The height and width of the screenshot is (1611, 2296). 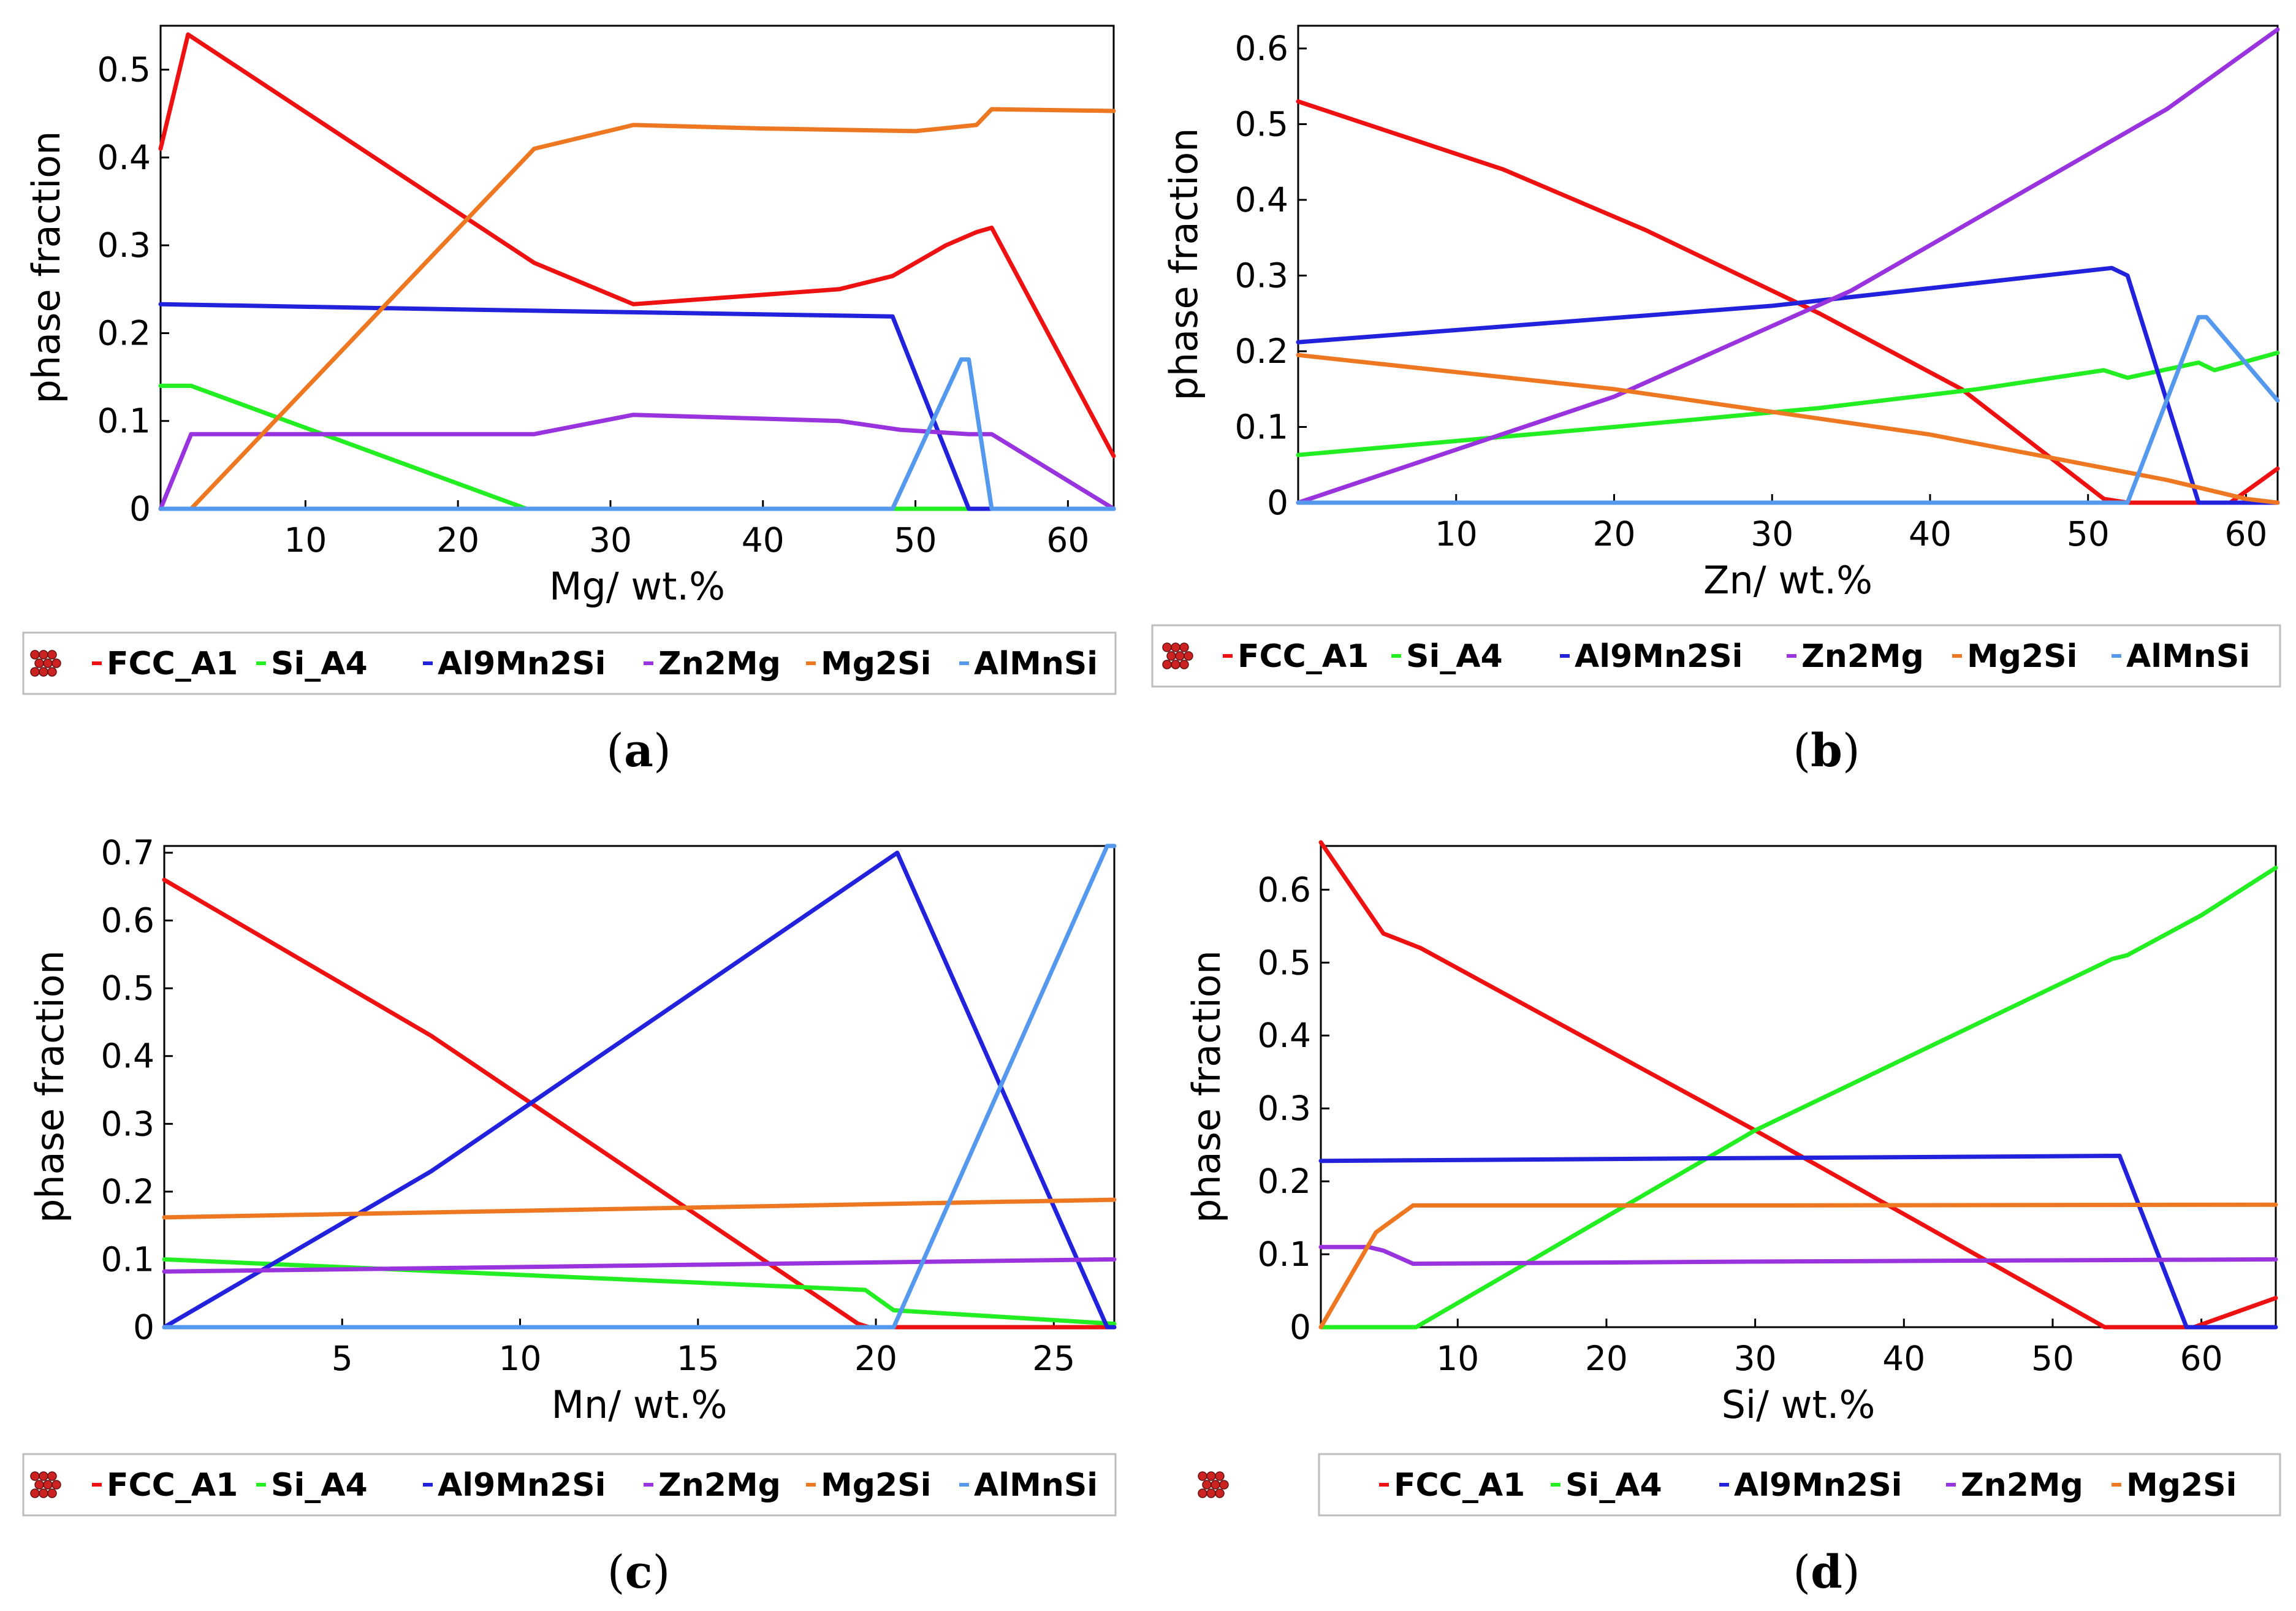 I want to click on plot-area-a, so click(x=637, y=267).